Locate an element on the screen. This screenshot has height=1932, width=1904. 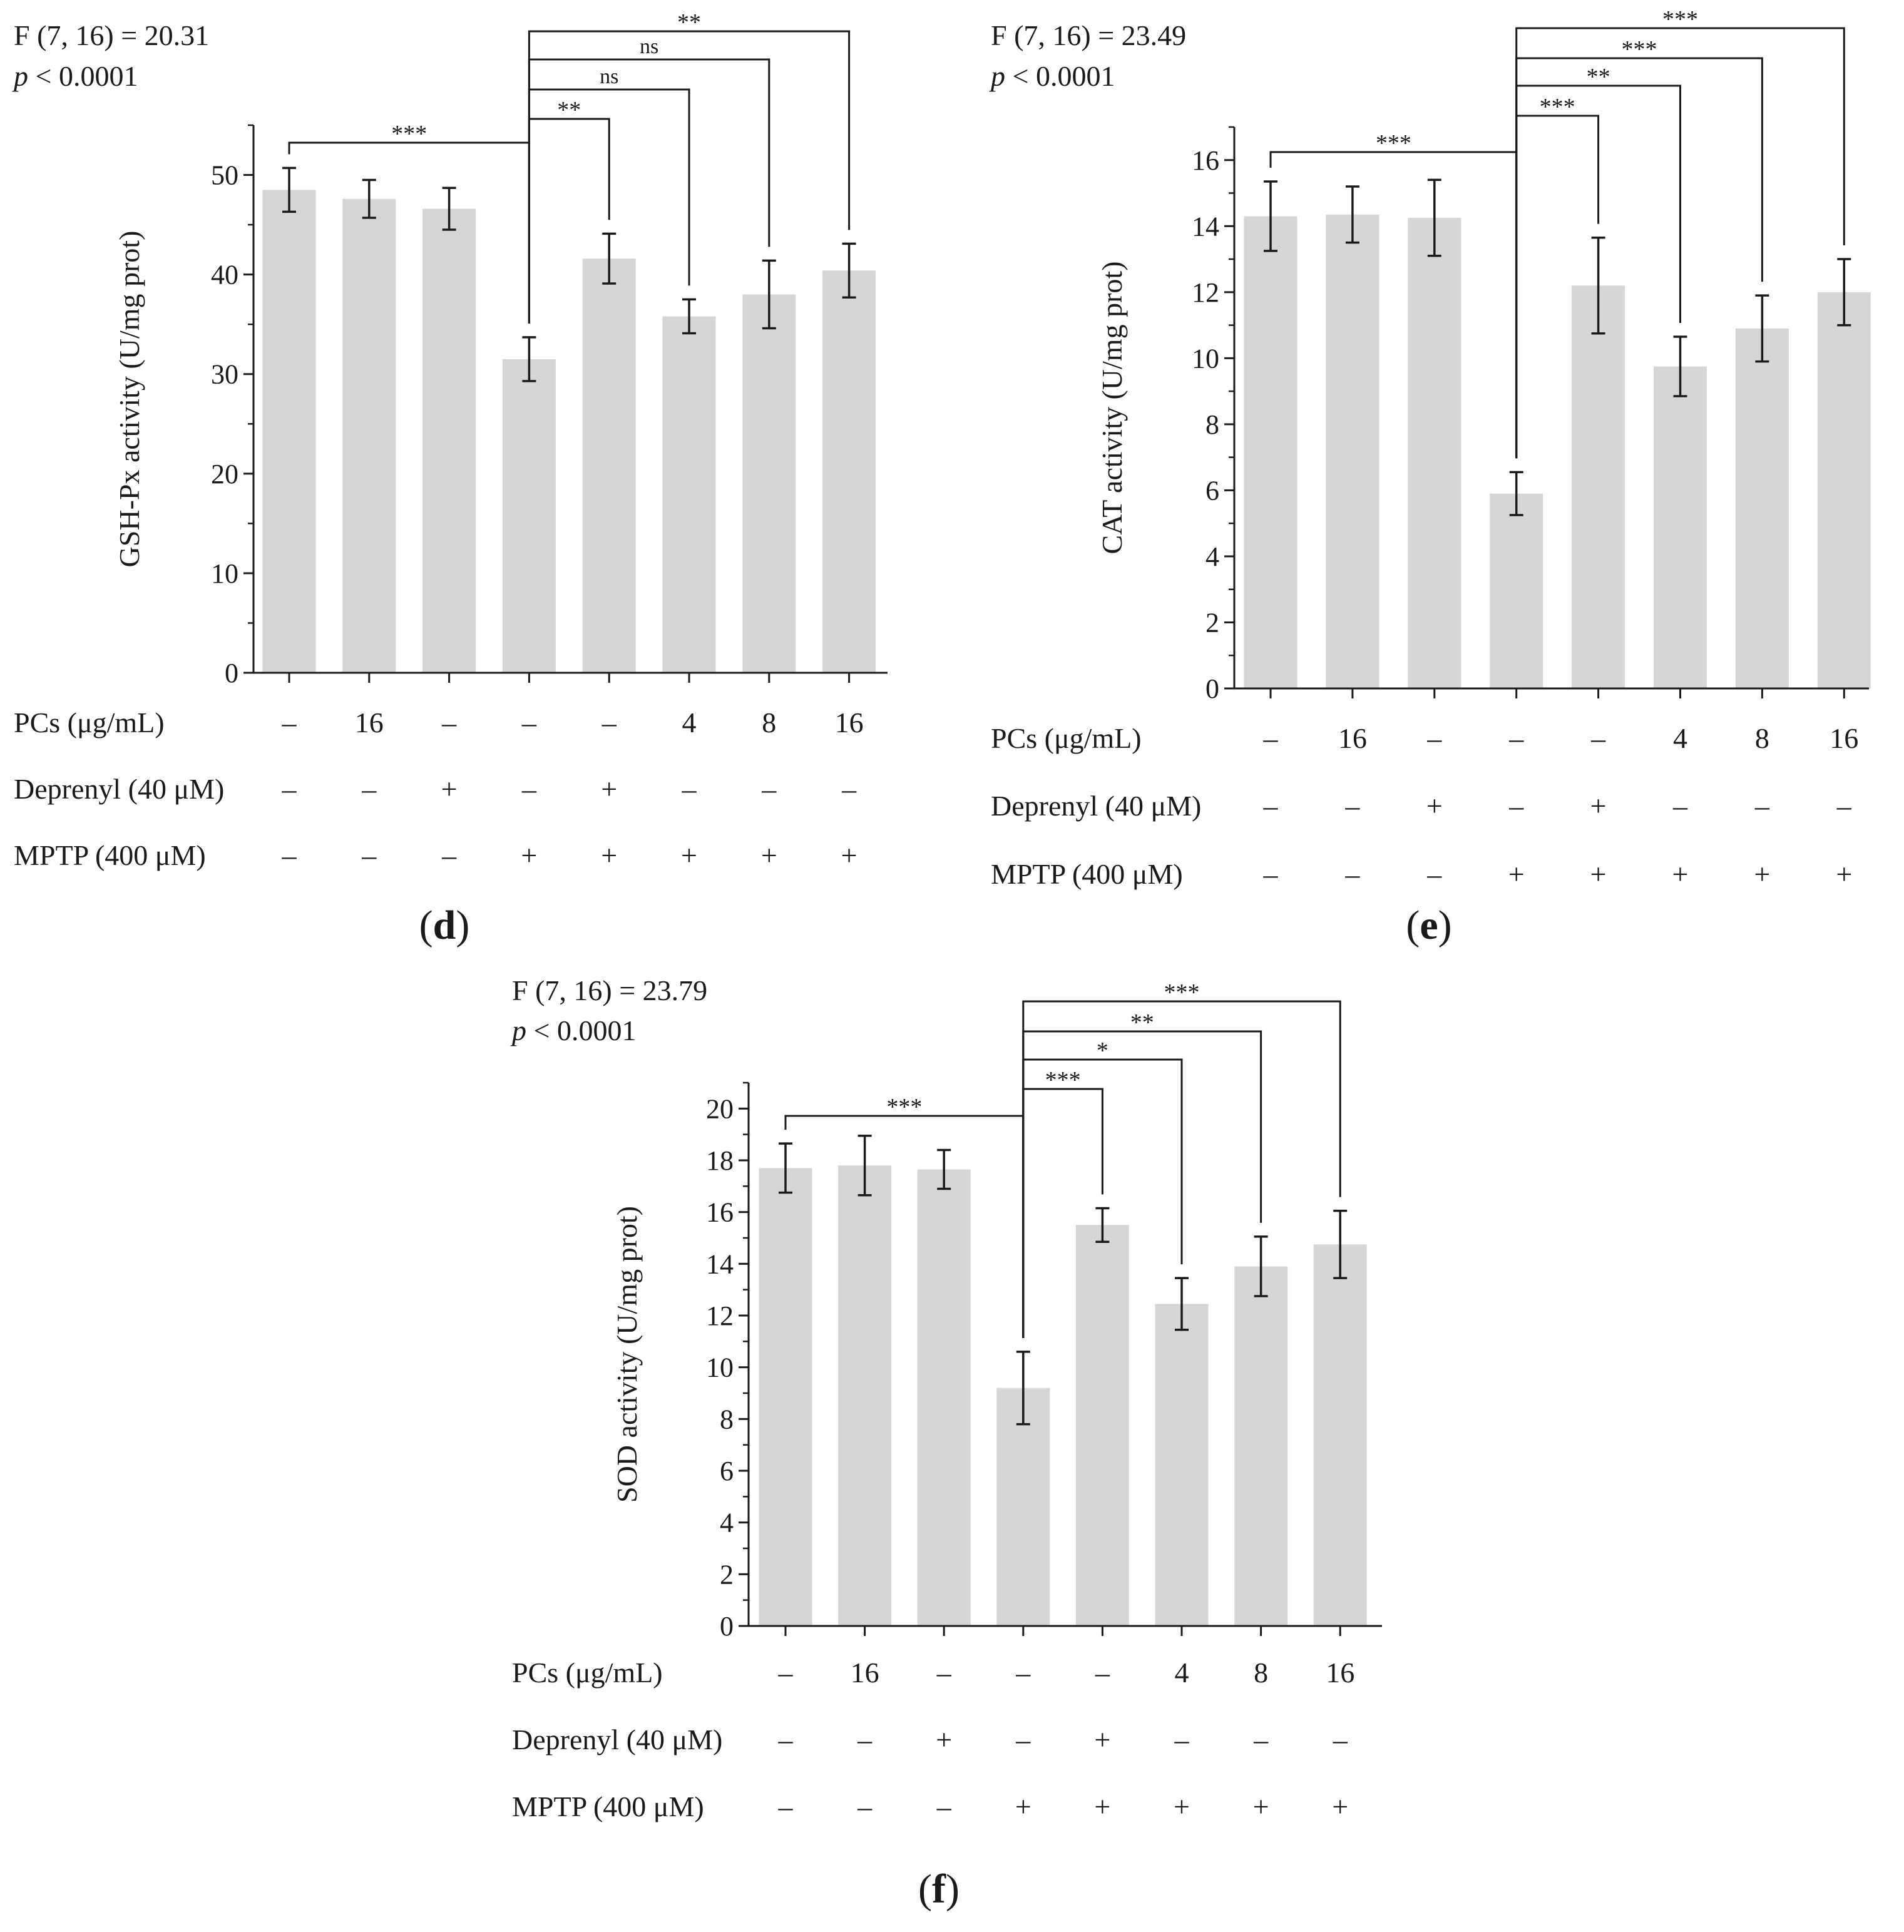
significance-bracket-1: *** is located at coordinates (409, 222).